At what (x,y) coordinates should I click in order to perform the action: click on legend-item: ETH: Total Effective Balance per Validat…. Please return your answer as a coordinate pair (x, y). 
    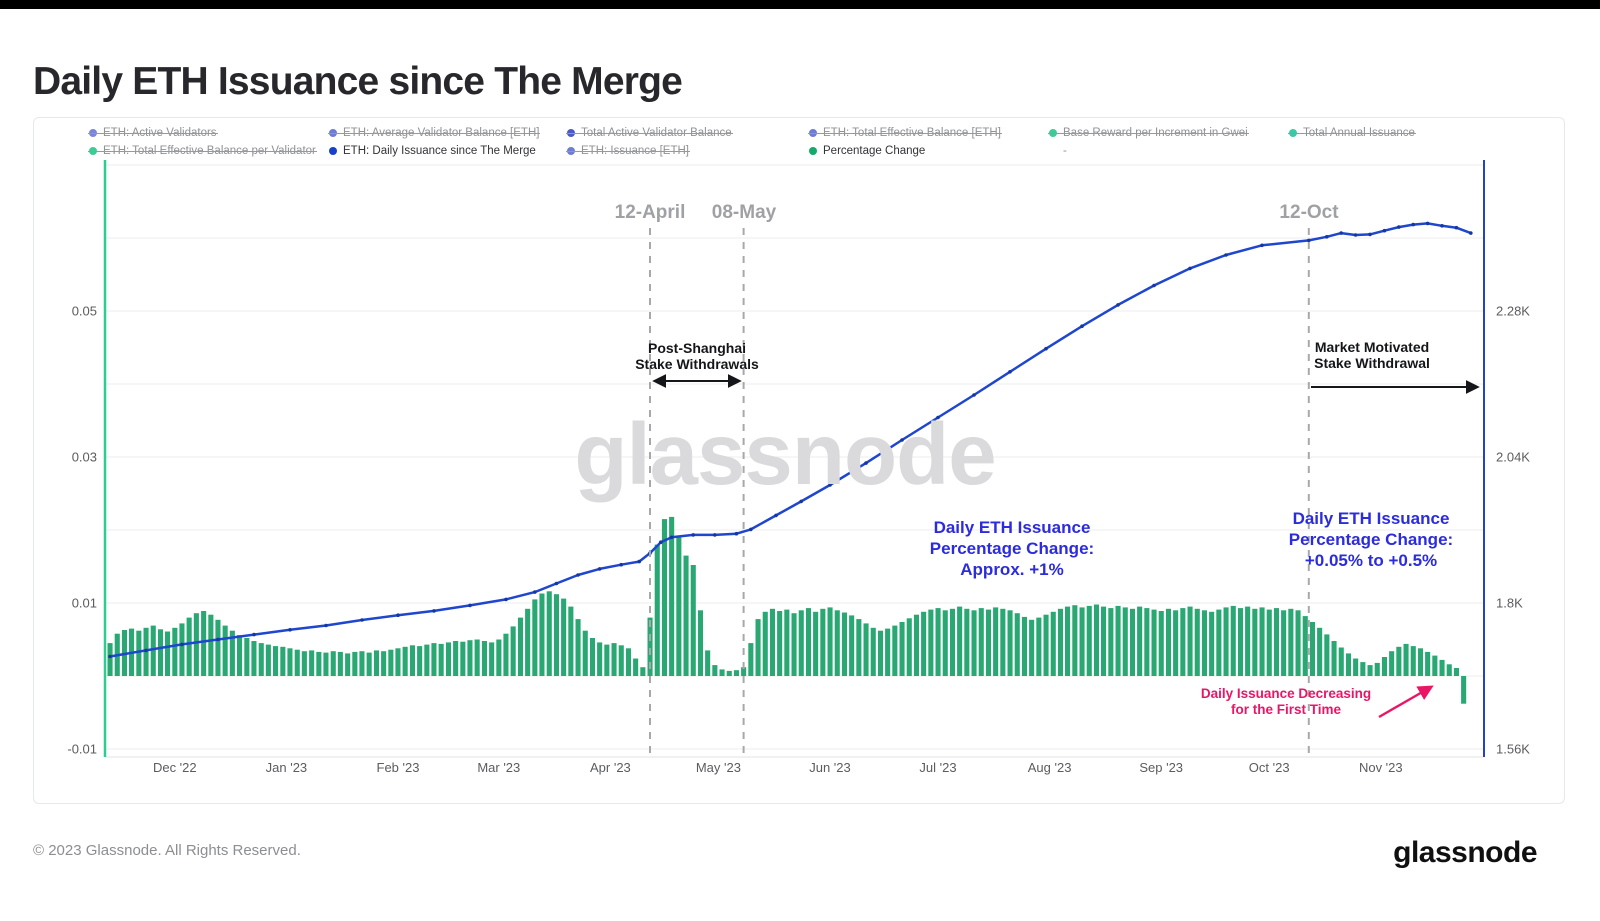
    Looking at the image, I should click on (202, 151).